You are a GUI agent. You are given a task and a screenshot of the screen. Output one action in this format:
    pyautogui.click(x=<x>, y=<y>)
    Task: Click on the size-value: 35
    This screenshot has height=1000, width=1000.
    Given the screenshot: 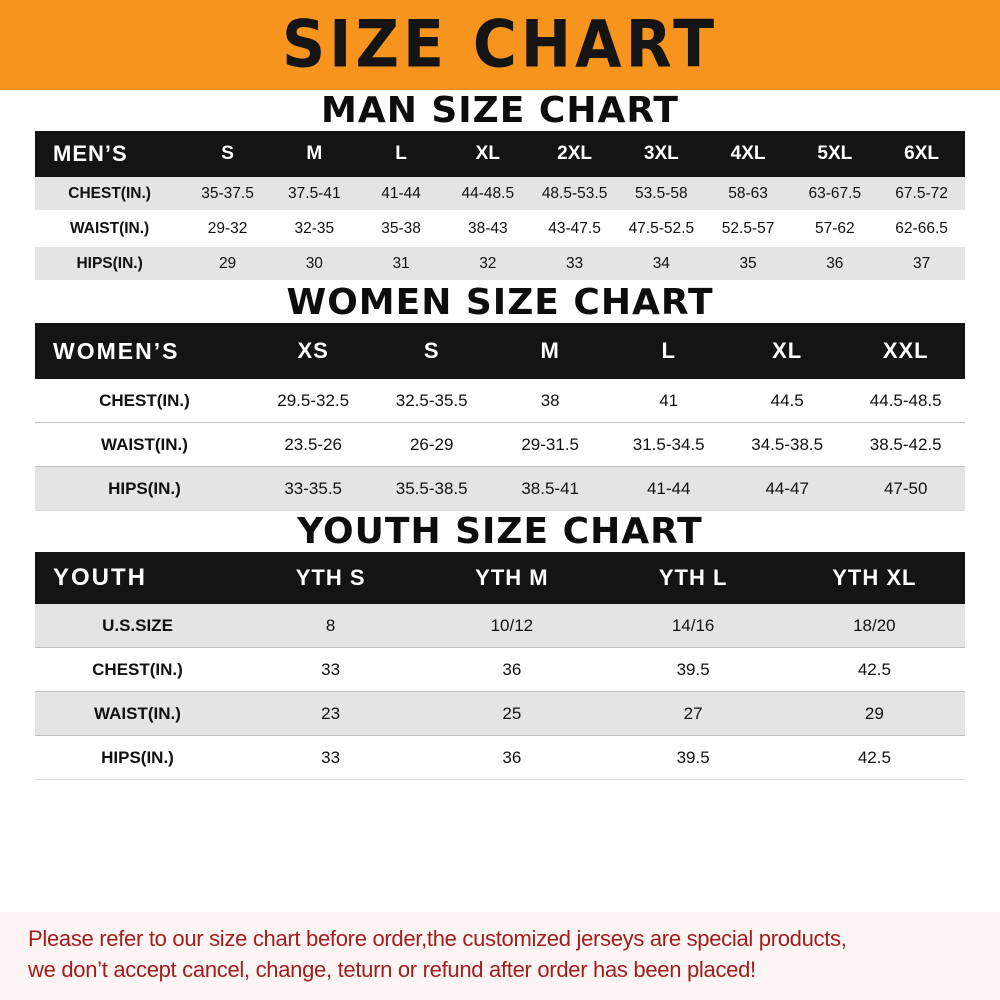 What is the action you would take?
    pyautogui.click(x=748, y=263)
    